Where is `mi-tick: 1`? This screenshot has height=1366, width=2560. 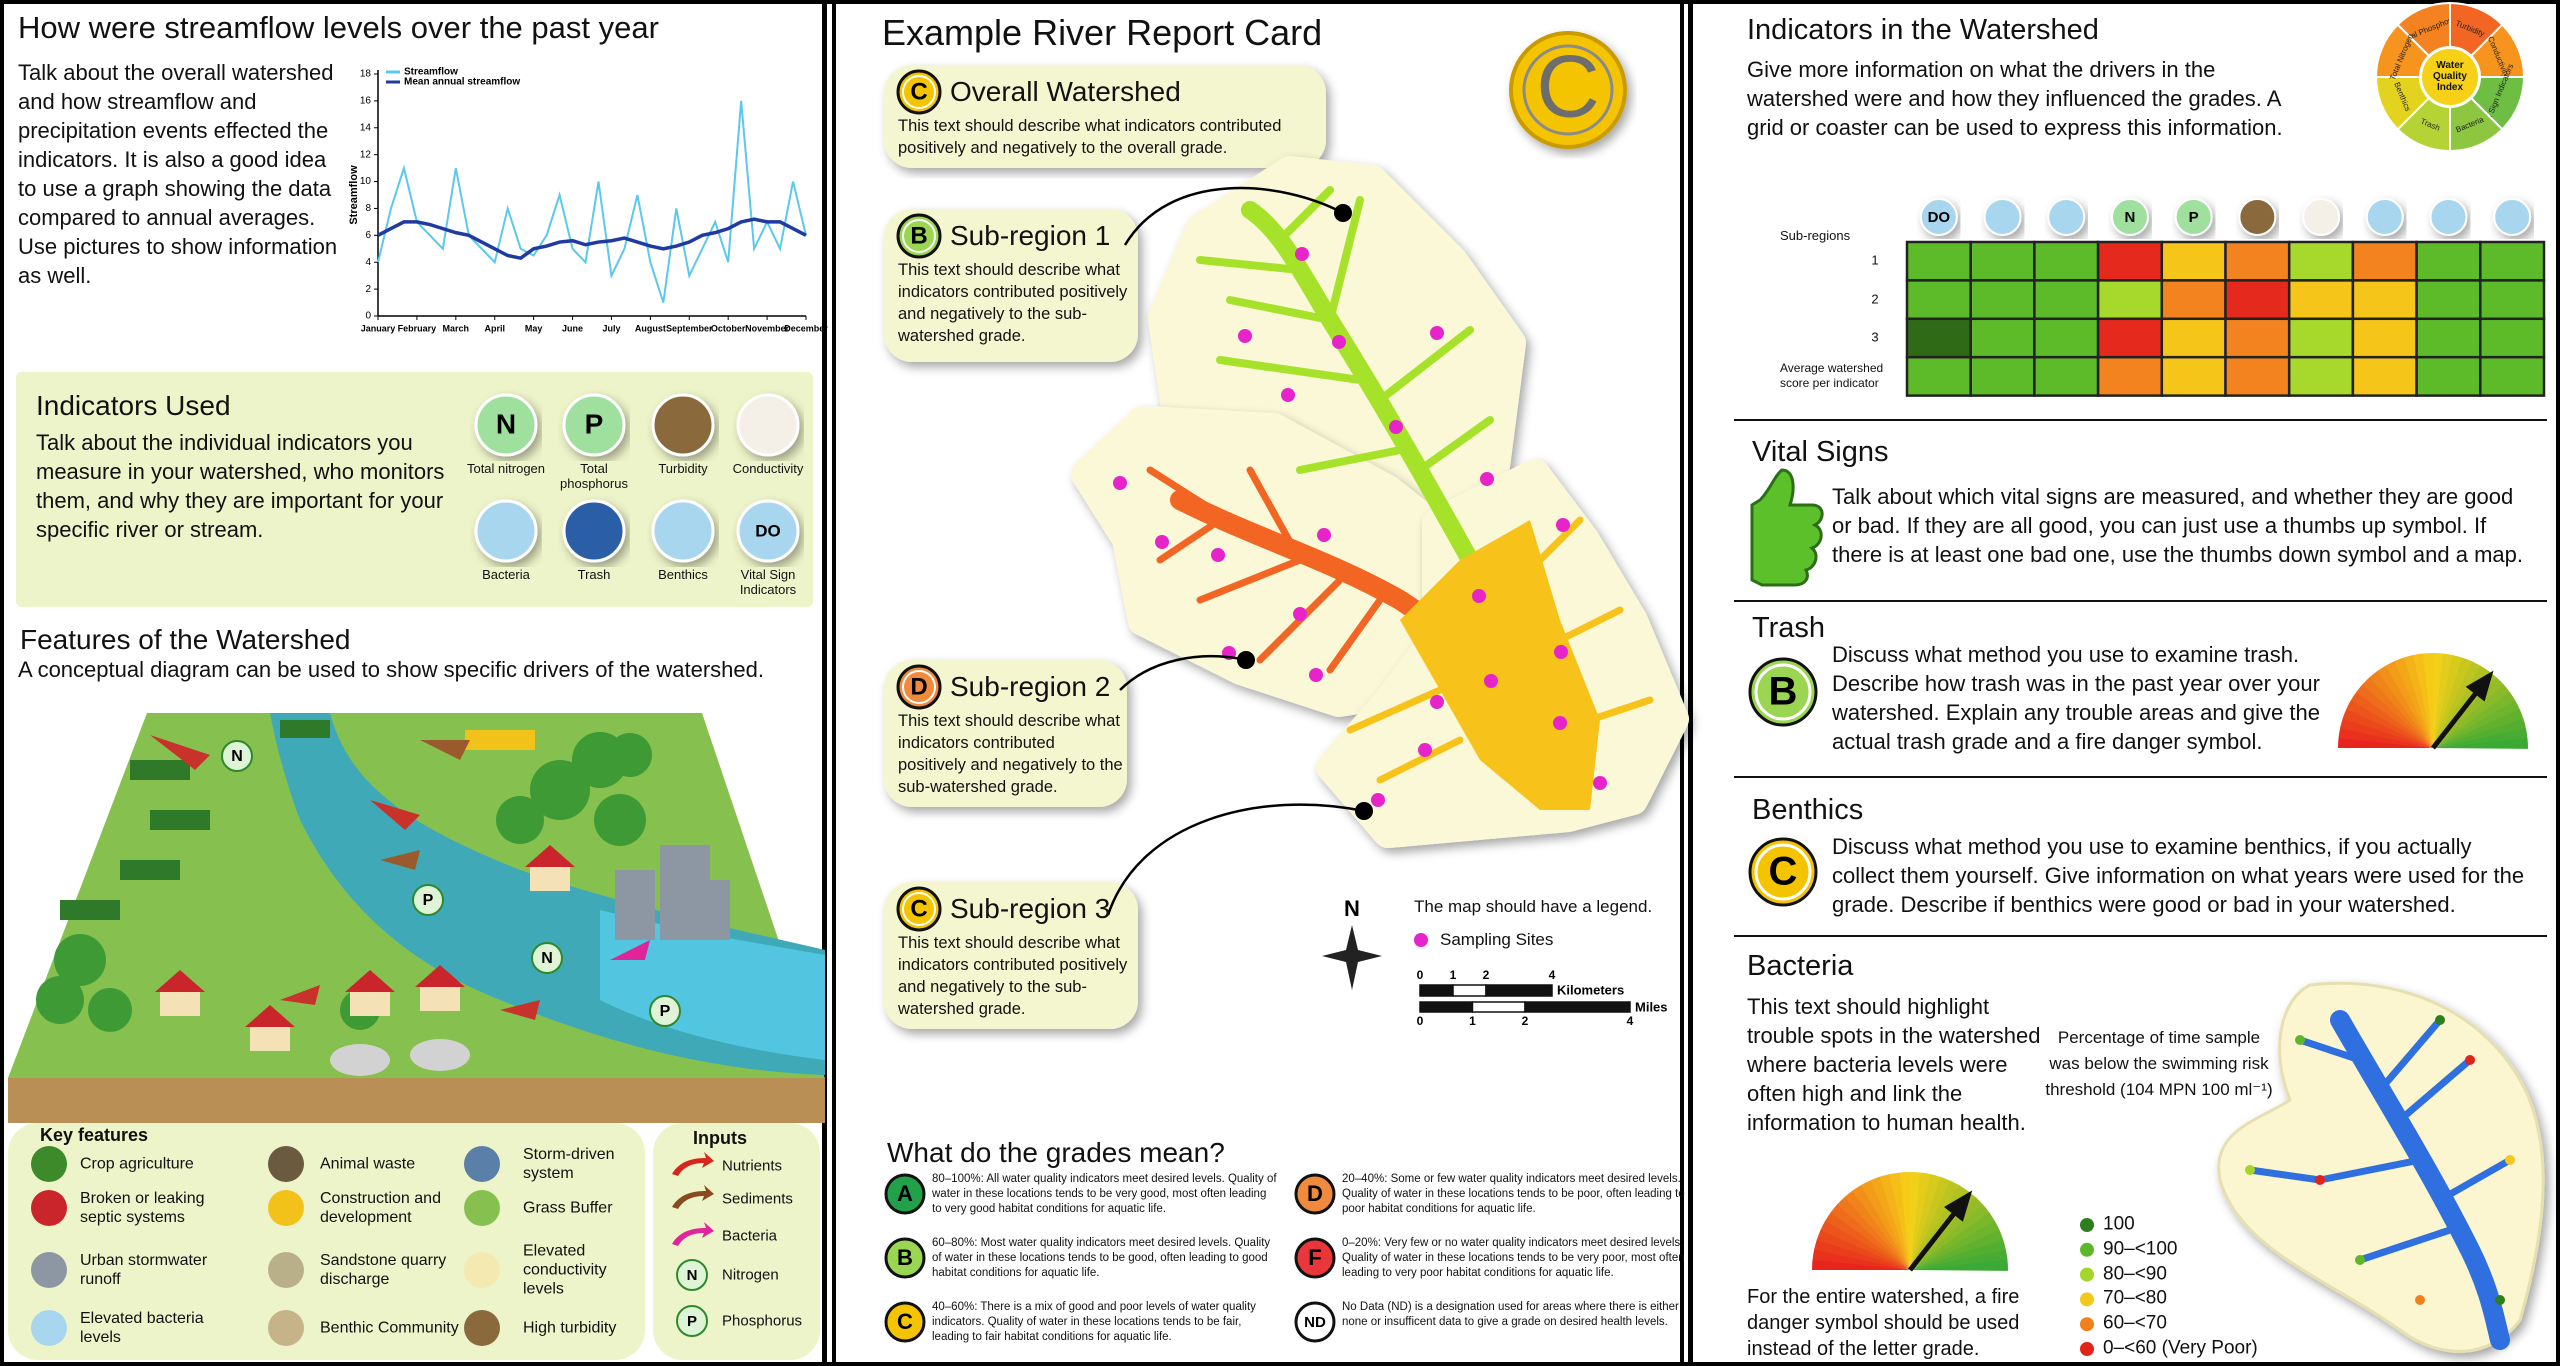 mi-tick: 1 is located at coordinates (1472, 1021).